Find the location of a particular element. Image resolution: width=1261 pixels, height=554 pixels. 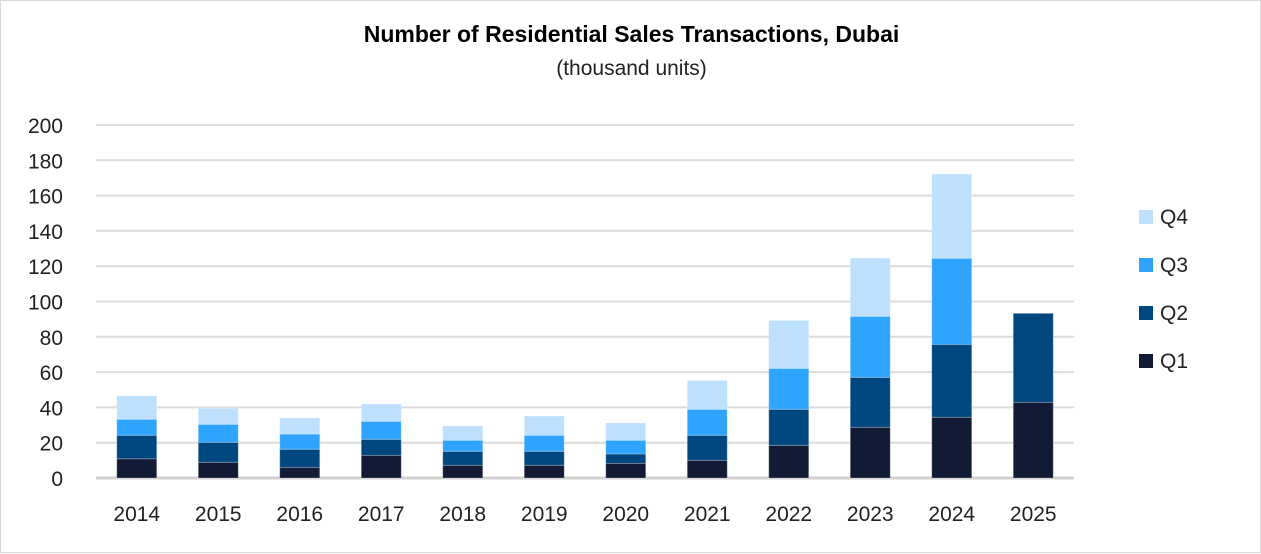

x-tick-label: 2014 is located at coordinates (136, 514).